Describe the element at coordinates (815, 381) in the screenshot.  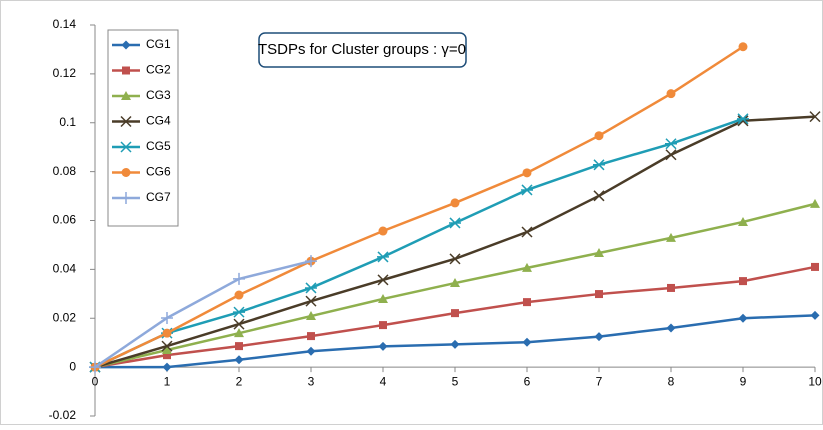
I see `x-tick-label: 10` at that location.